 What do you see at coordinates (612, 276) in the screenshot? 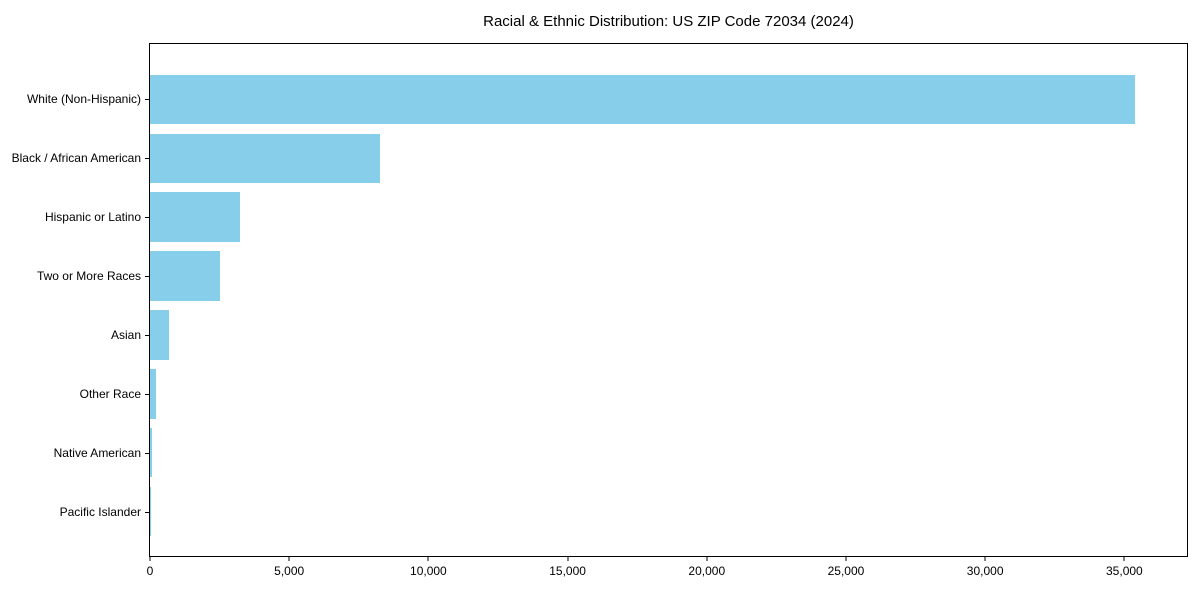
I see `bar-row: Two or More Races` at bounding box center [612, 276].